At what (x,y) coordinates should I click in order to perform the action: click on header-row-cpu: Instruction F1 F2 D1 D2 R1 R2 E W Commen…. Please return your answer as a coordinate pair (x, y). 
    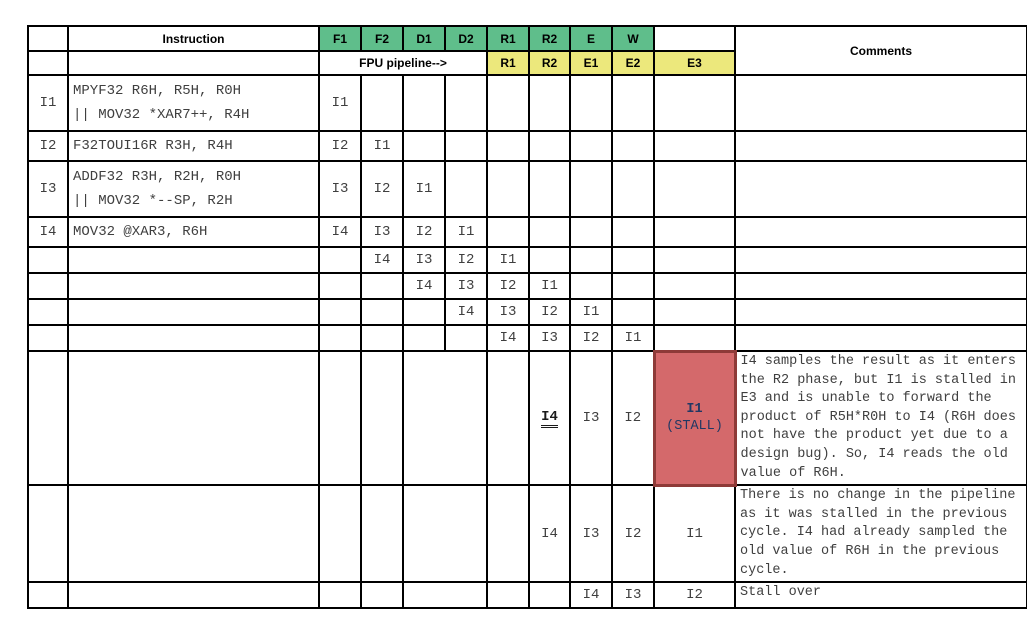
    Looking at the image, I should click on (527, 50).